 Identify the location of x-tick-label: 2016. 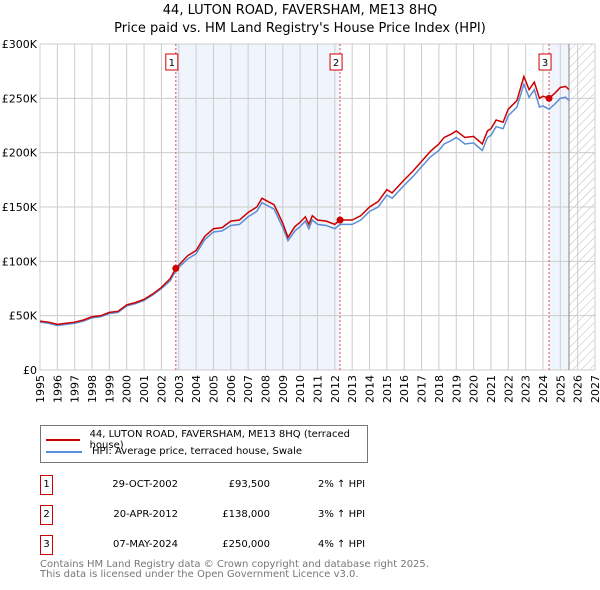
(404, 389).